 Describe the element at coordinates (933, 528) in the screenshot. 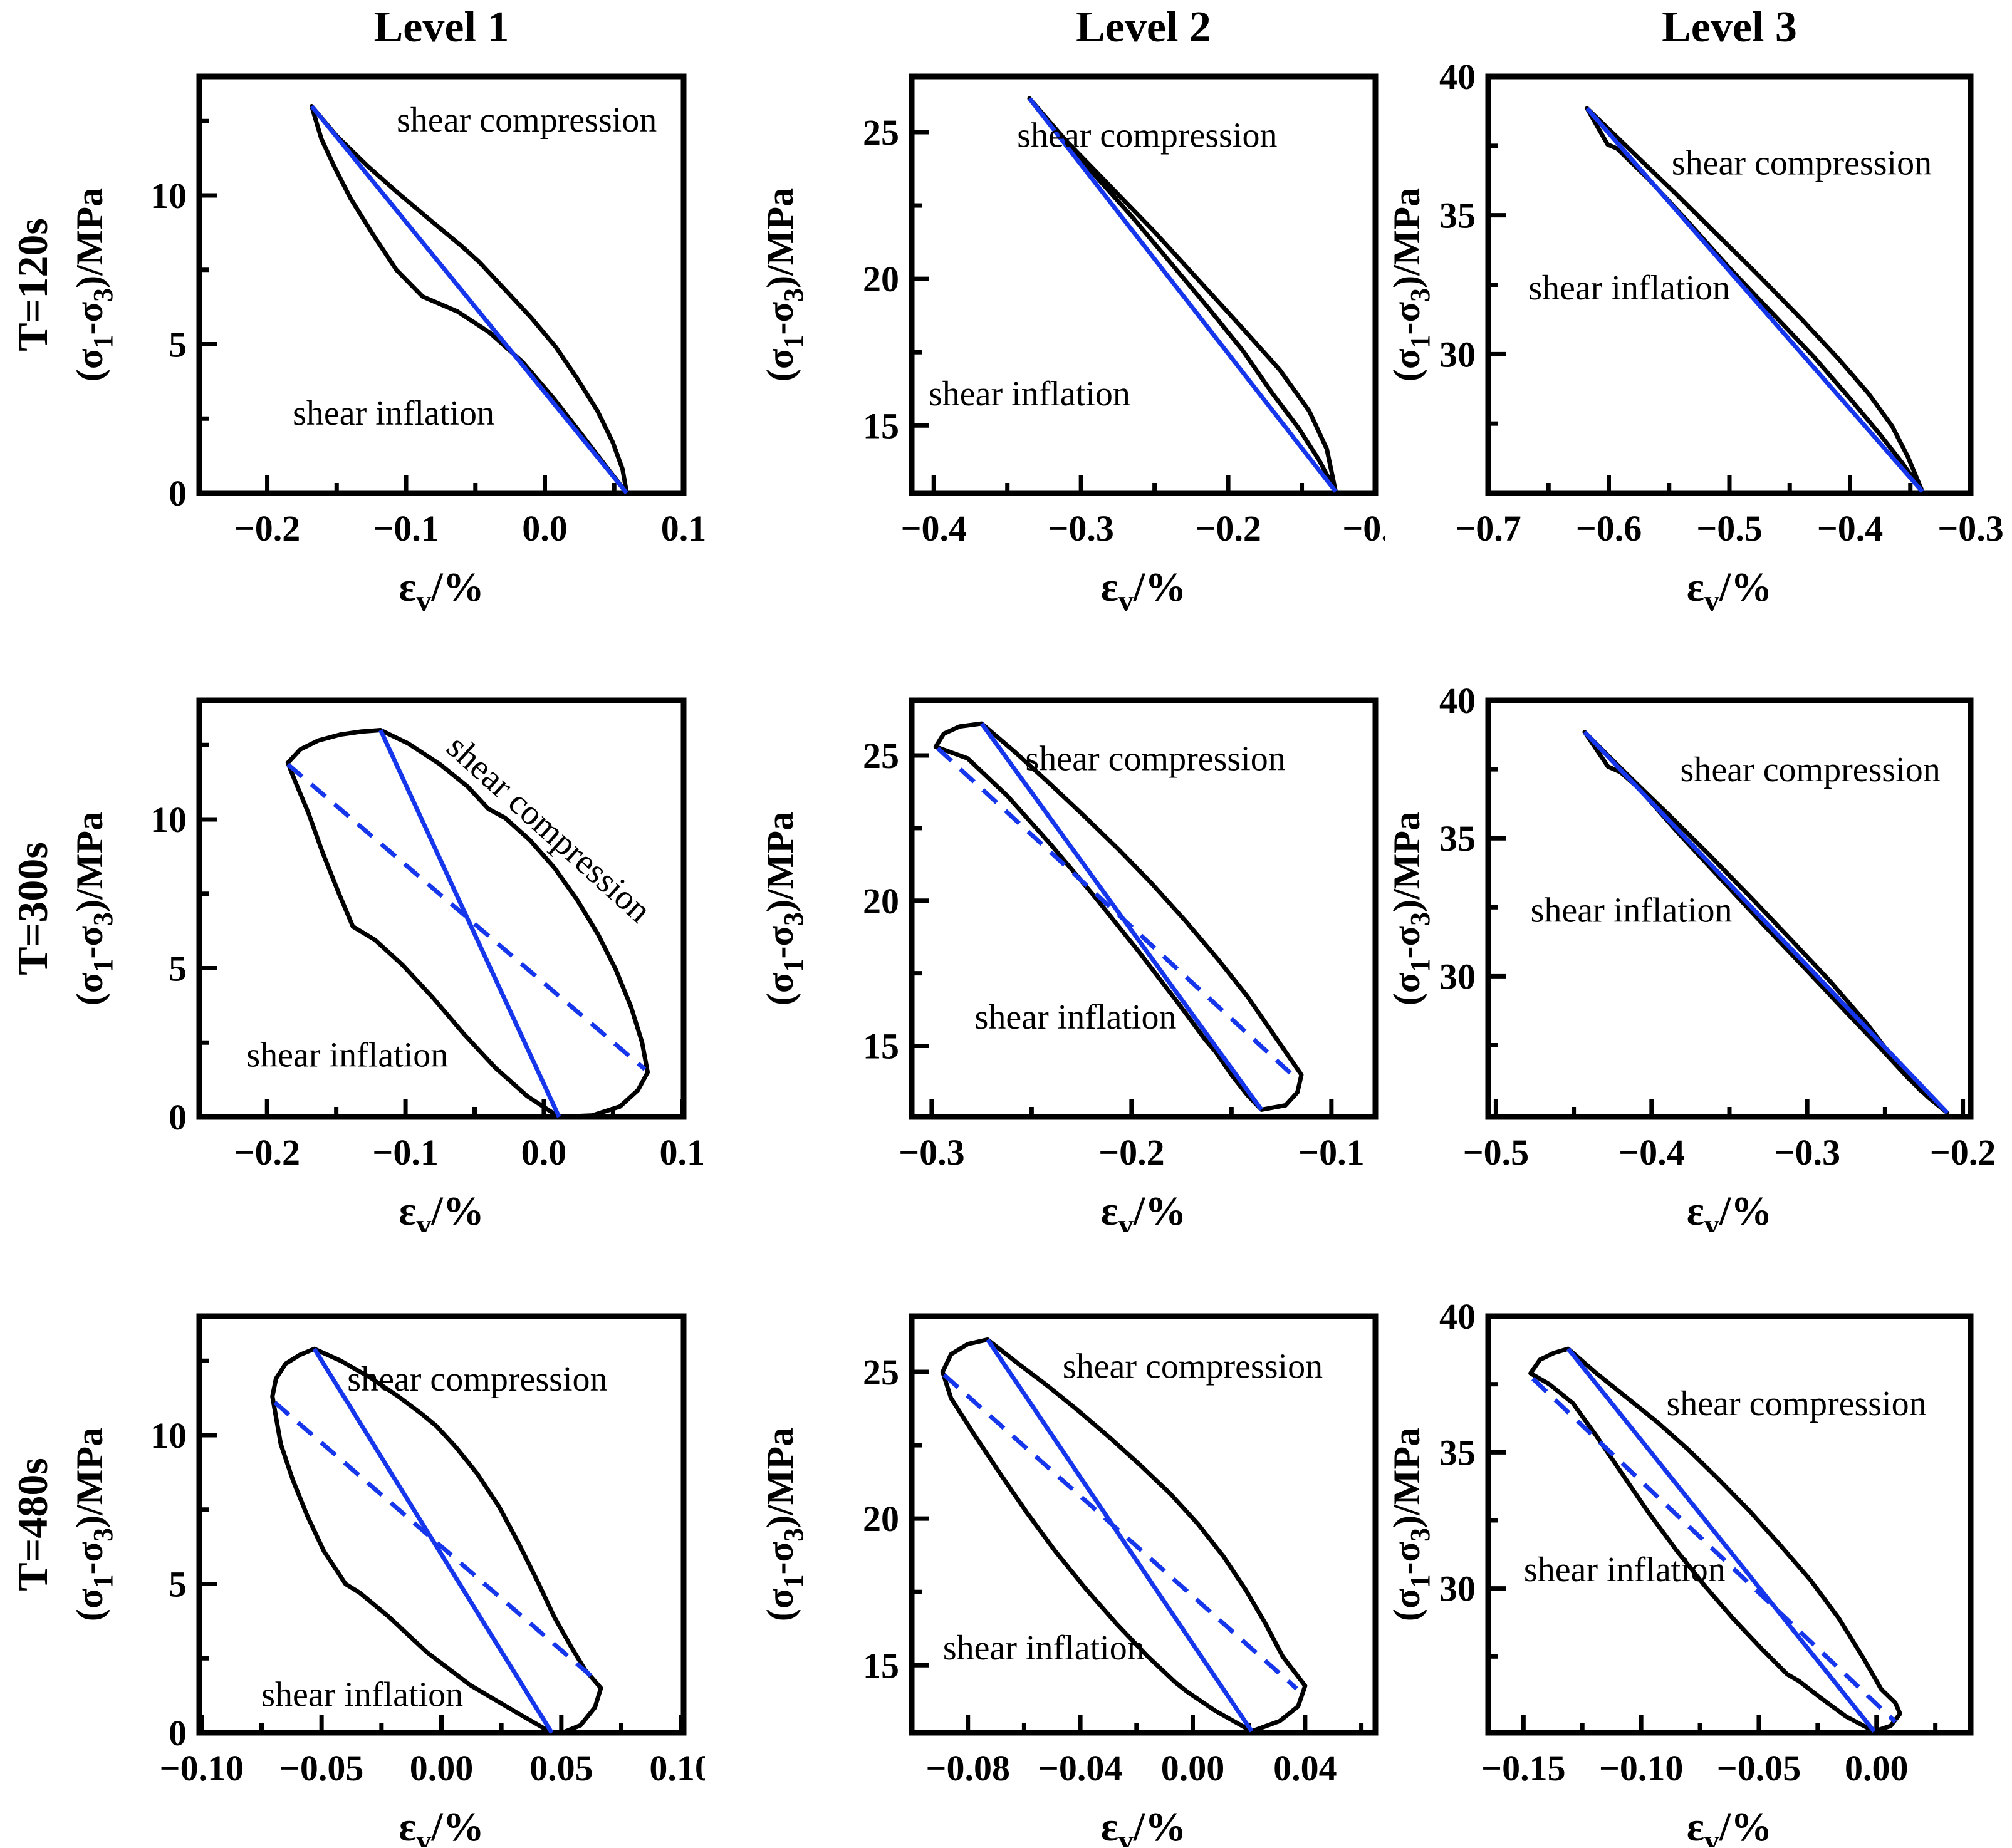

I see `x-tick-label: −0.4` at that location.